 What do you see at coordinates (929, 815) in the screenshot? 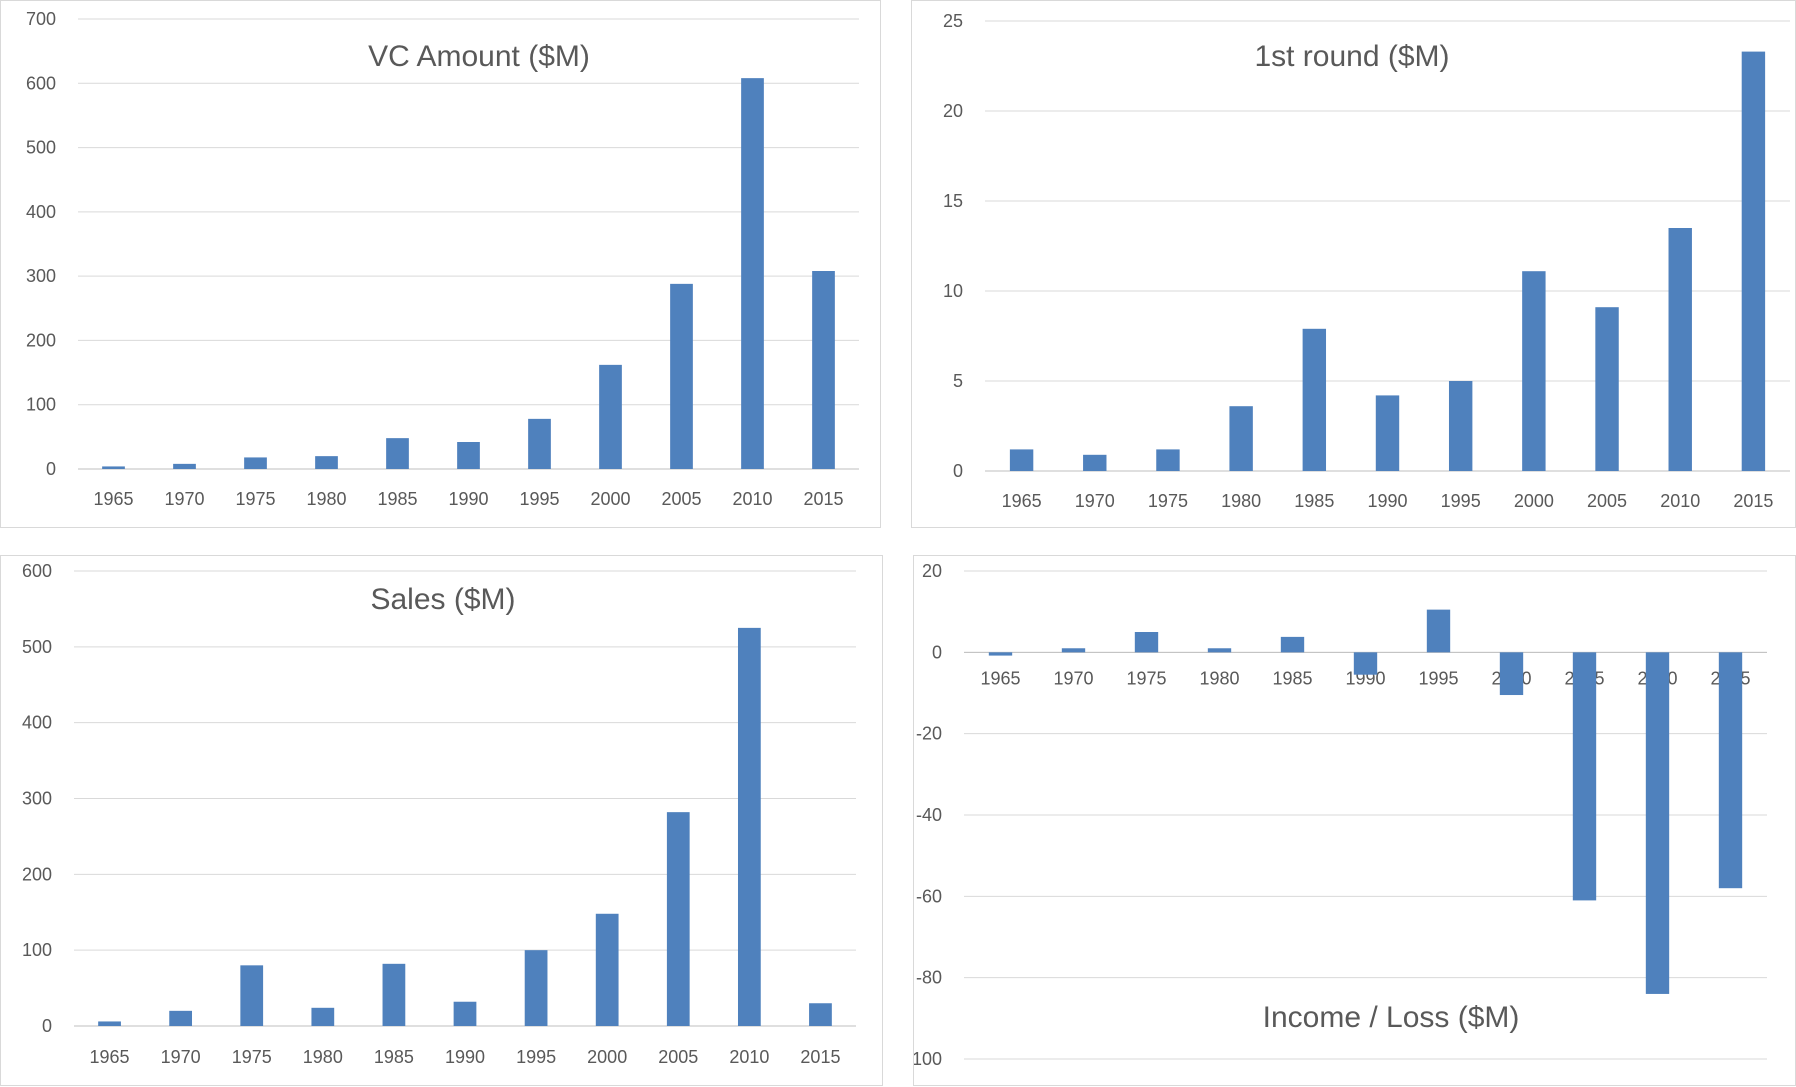
I see `y-tick-label: -40` at bounding box center [929, 815].